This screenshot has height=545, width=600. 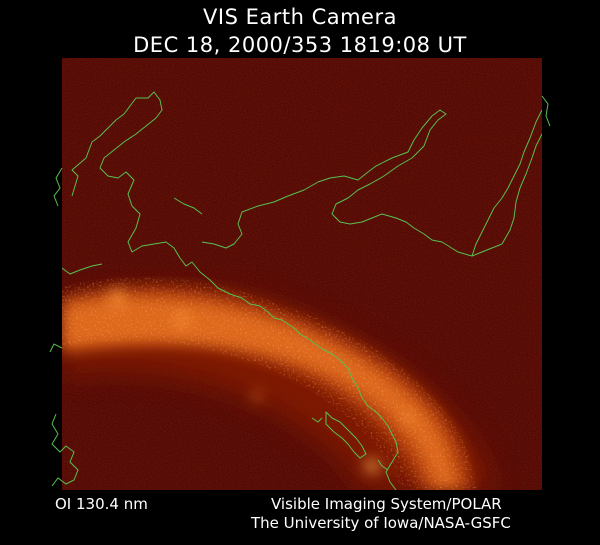 What do you see at coordinates (381, 523) in the screenshot?
I see `institution-credit: The University of Iowa/NASA-GSFC` at bounding box center [381, 523].